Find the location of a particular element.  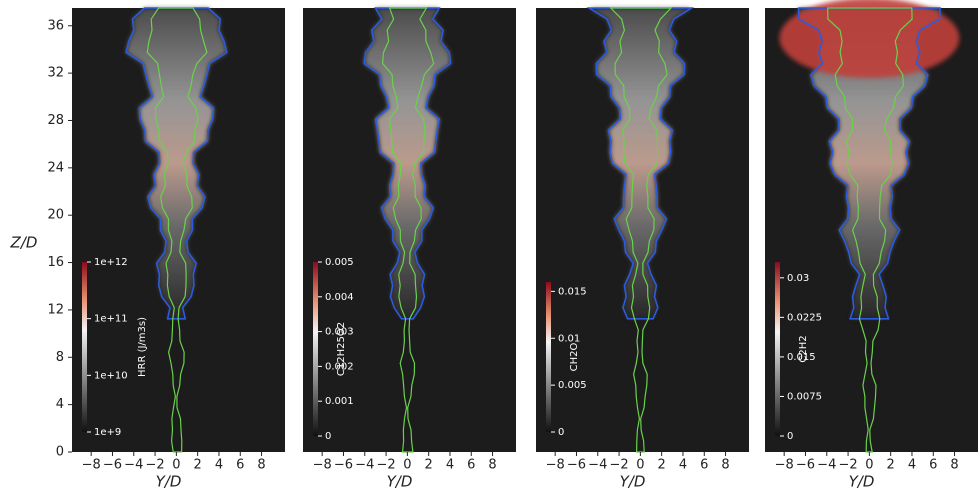

y-tick-label: 4 is located at coordinates (60, 404).